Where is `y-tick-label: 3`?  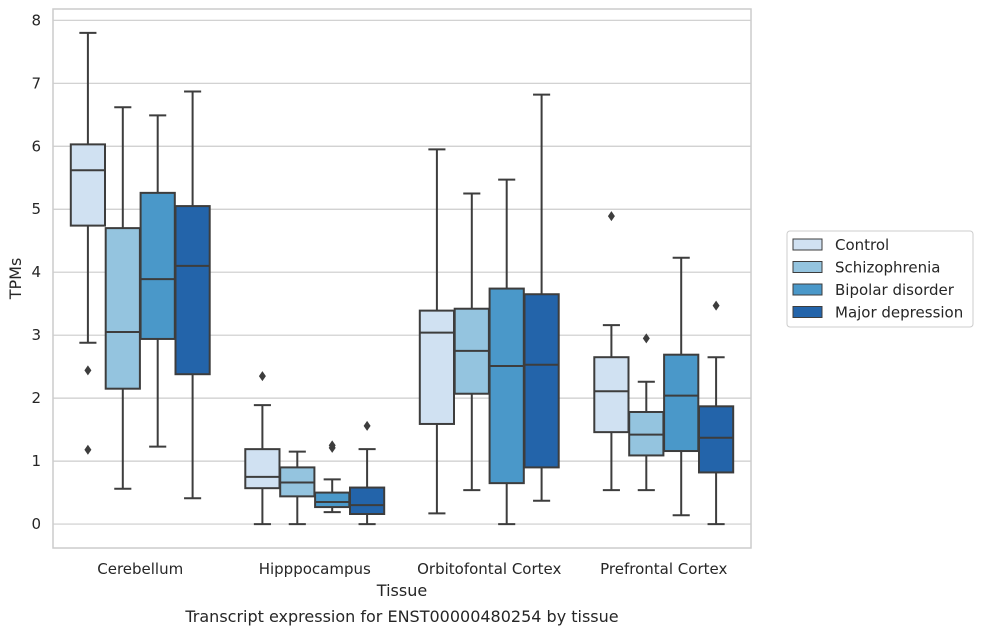 y-tick-label: 3 is located at coordinates (36, 335).